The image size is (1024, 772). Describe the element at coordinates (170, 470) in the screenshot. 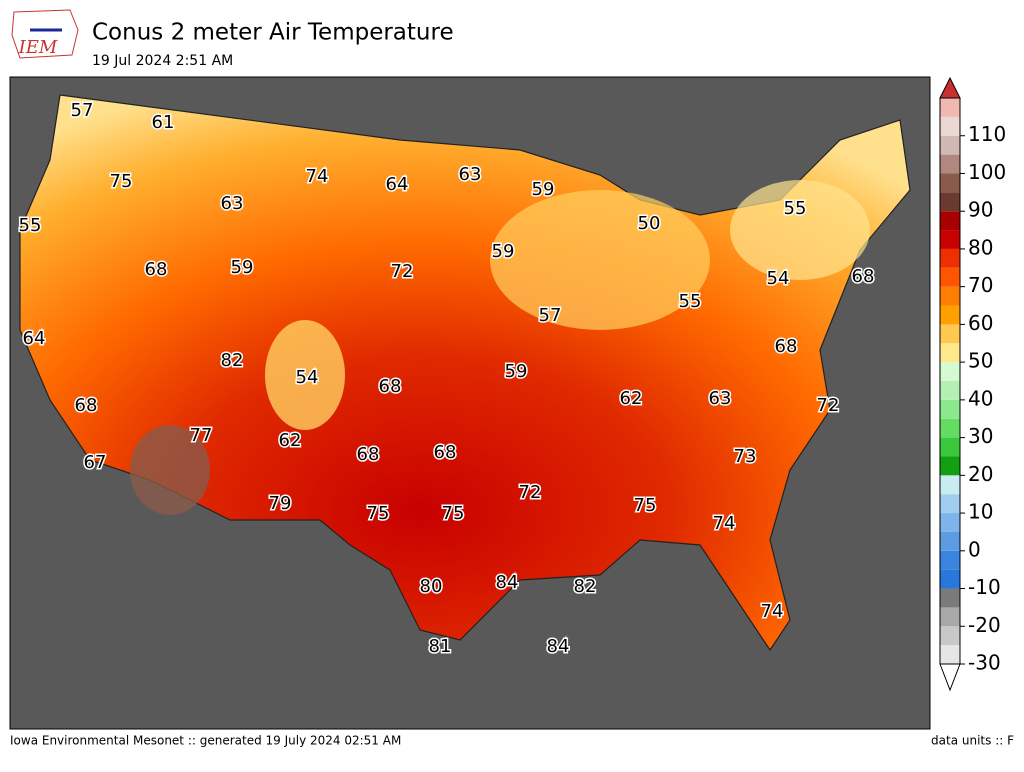

I see `hot-area` at that location.